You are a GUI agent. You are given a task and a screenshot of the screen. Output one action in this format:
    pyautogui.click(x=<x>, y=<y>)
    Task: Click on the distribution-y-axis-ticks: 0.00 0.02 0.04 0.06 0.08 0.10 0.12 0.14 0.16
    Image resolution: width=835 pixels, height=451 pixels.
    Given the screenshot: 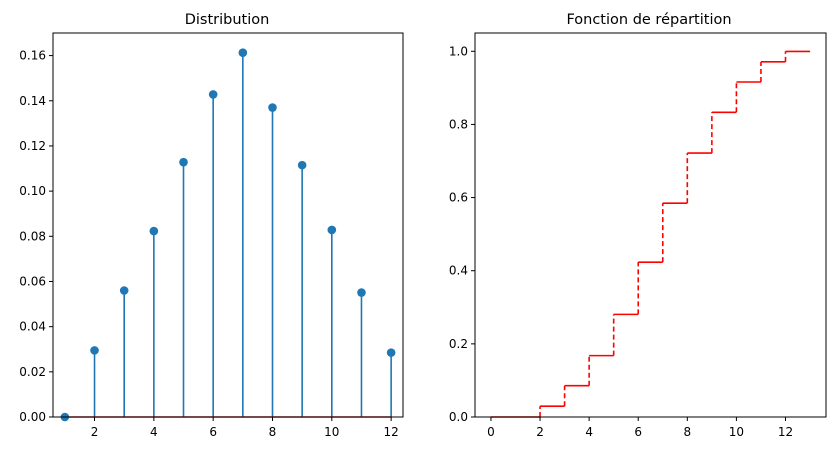 What is the action you would take?
    pyautogui.click(x=36, y=236)
    